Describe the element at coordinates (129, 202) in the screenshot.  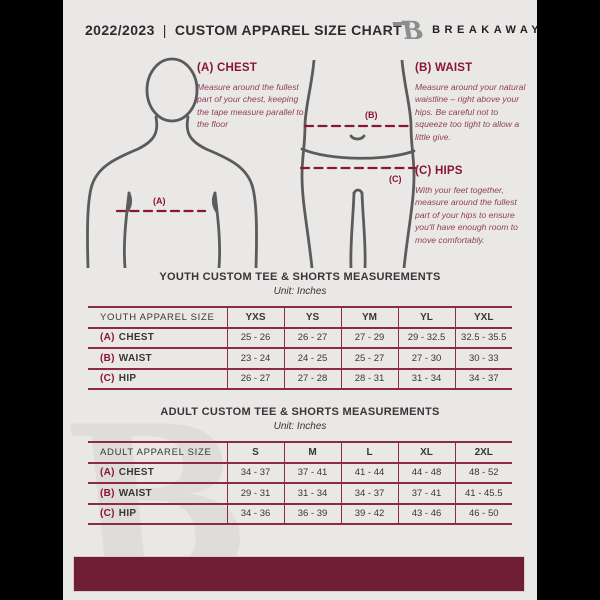
I see `left-armpit-mark` at that location.